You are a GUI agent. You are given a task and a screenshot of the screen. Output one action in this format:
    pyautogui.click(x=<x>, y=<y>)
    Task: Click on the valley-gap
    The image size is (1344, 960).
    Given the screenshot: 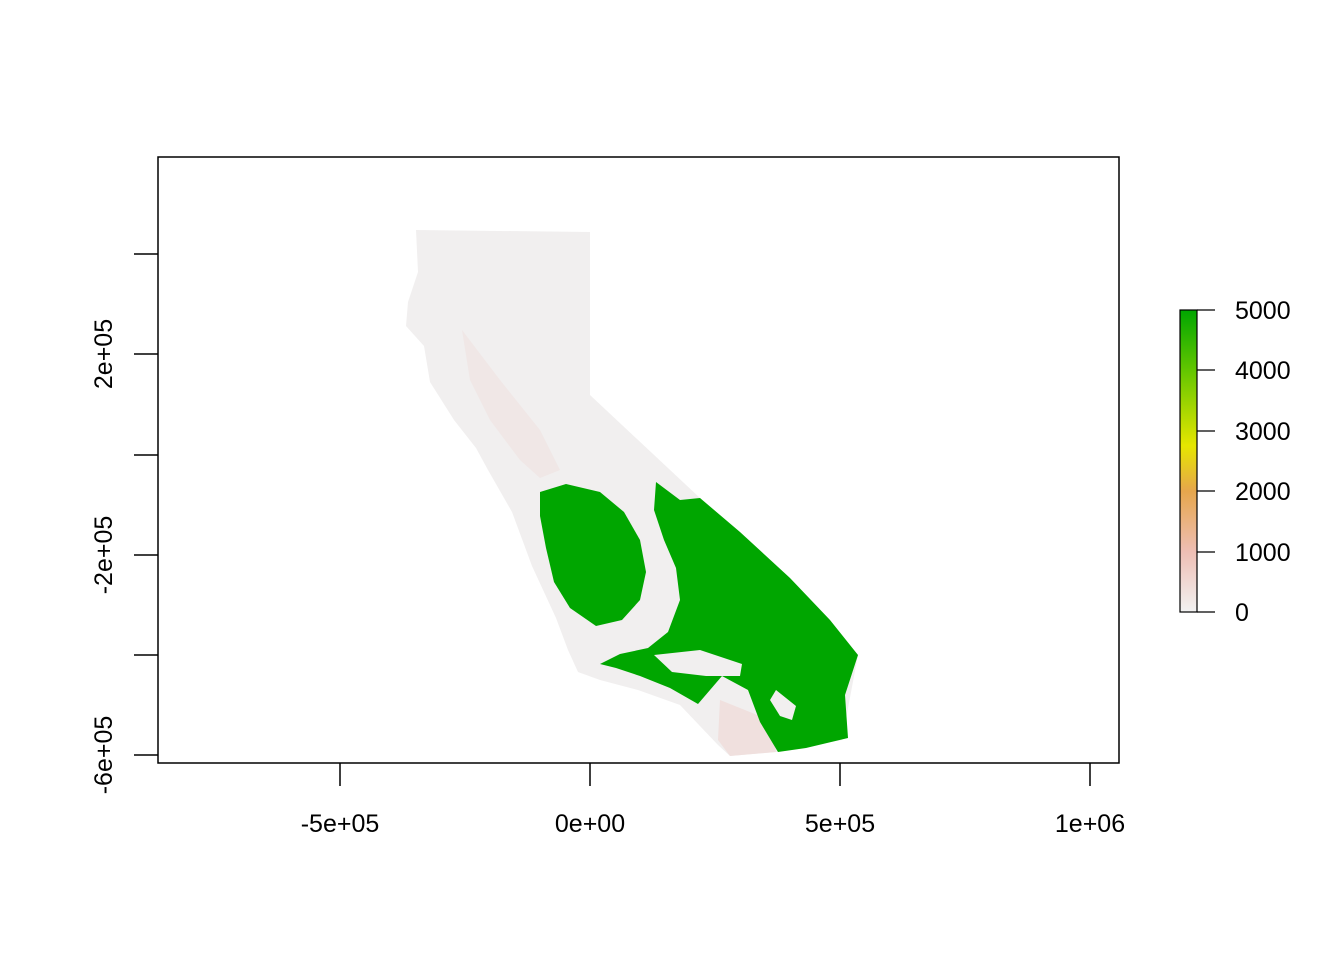 What is the action you would take?
    pyautogui.click(x=698, y=663)
    